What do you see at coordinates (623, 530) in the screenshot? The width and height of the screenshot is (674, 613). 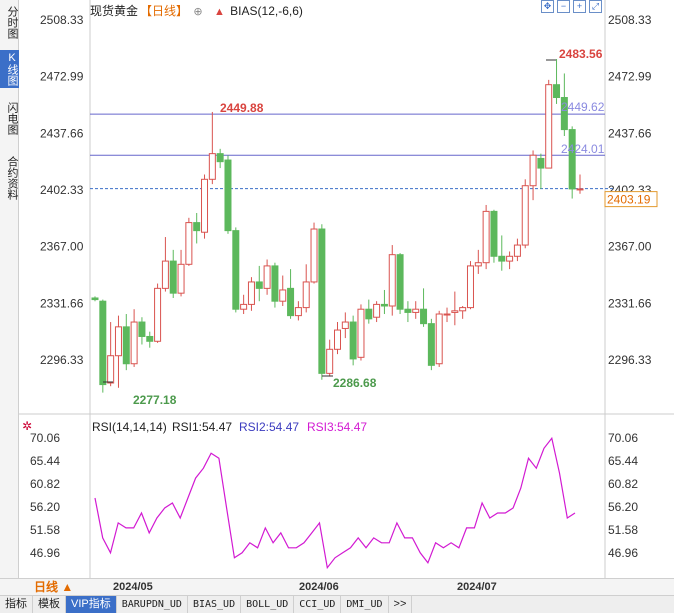 I see `rsi-tick-right: 51.58` at bounding box center [623, 530].